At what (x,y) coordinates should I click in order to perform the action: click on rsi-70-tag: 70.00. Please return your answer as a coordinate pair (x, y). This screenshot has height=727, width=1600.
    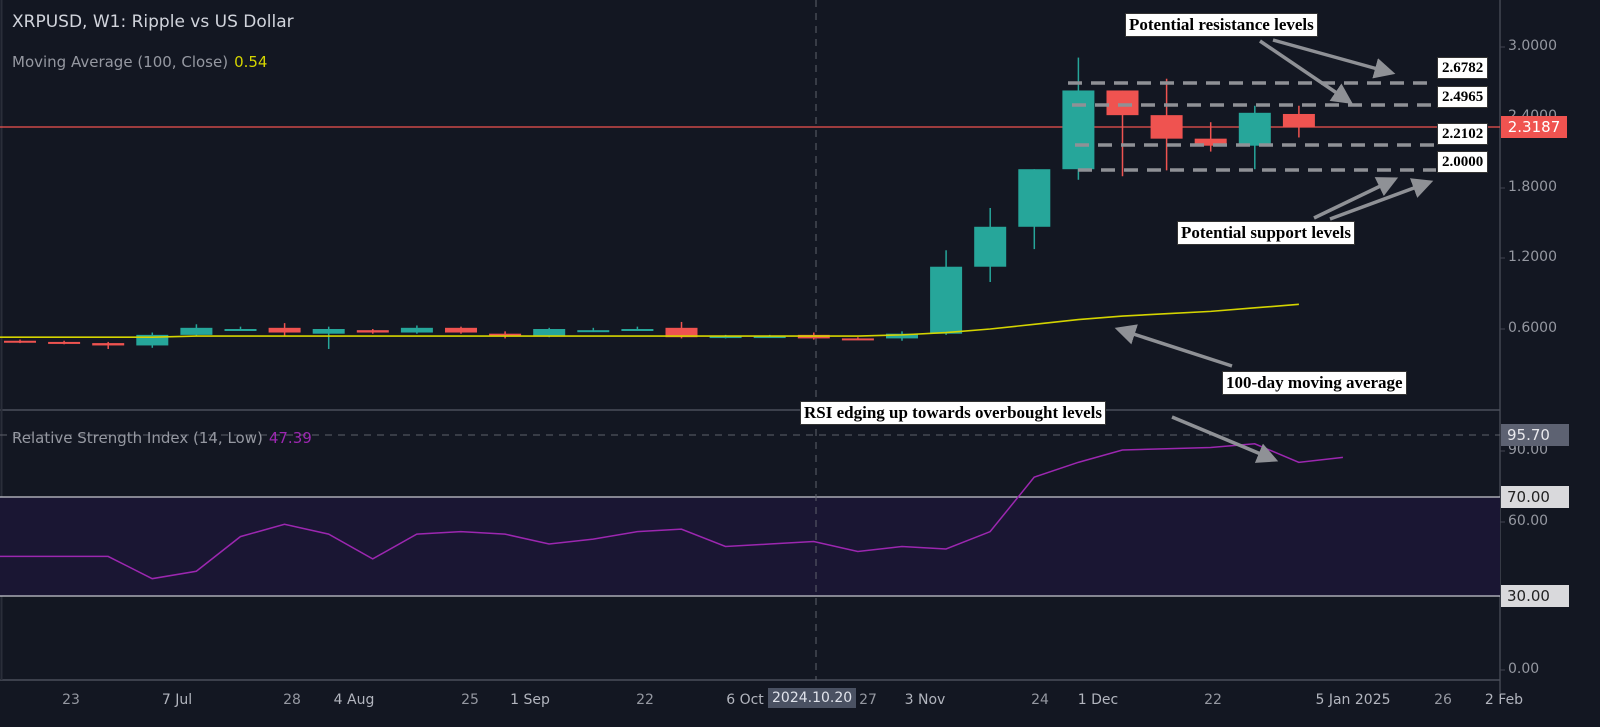
    Looking at the image, I should click on (1535, 497).